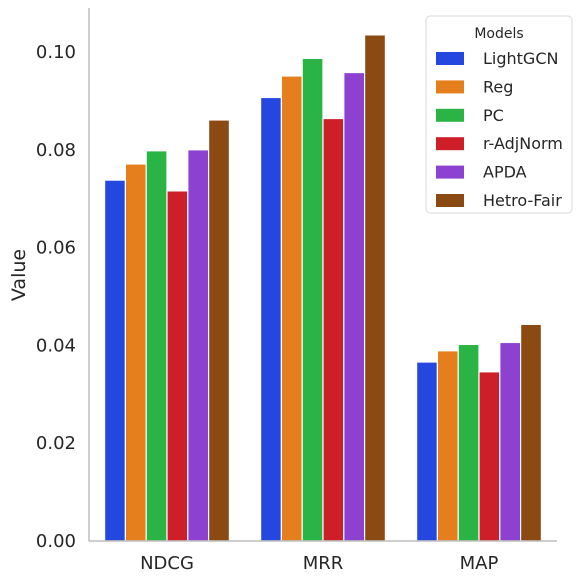 This screenshot has height=583, width=582. What do you see at coordinates (522, 200) in the screenshot?
I see `legend-label-hetro-fair: Hetro-Fair` at bounding box center [522, 200].